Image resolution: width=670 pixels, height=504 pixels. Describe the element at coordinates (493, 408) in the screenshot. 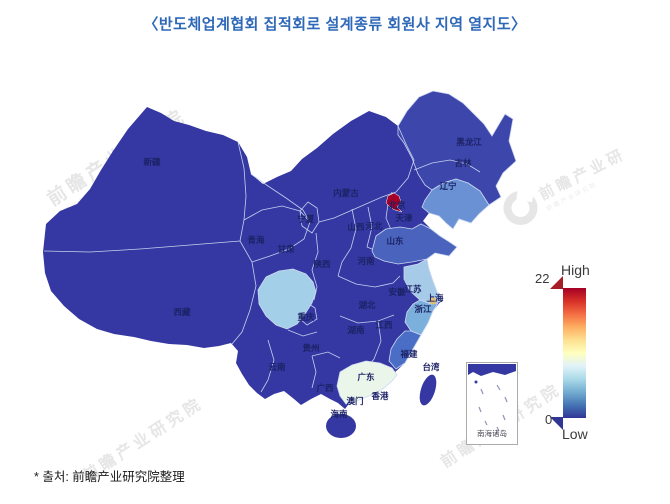

I see `inset-dash-lines` at that location.